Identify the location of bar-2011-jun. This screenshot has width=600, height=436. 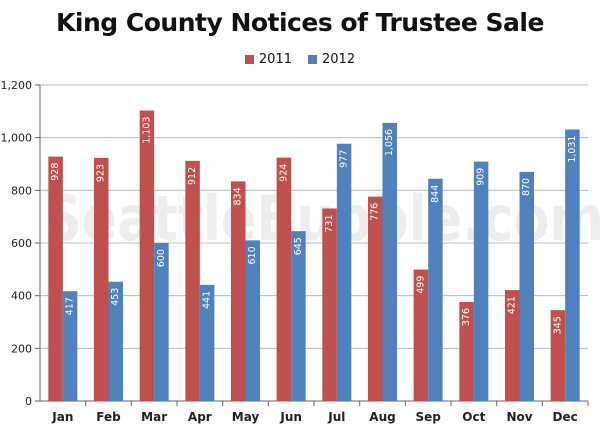
(284, 279).